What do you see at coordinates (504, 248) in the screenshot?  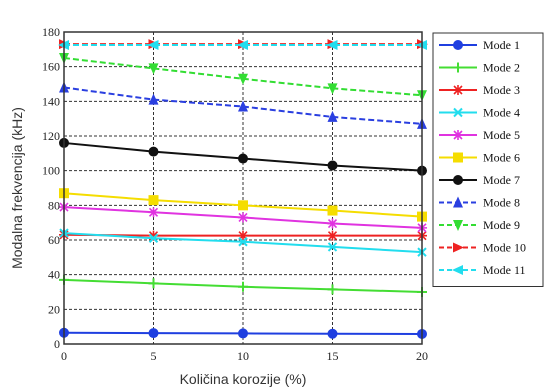 I see `legend-label: Mode 10` at bounding box center [504, 248].